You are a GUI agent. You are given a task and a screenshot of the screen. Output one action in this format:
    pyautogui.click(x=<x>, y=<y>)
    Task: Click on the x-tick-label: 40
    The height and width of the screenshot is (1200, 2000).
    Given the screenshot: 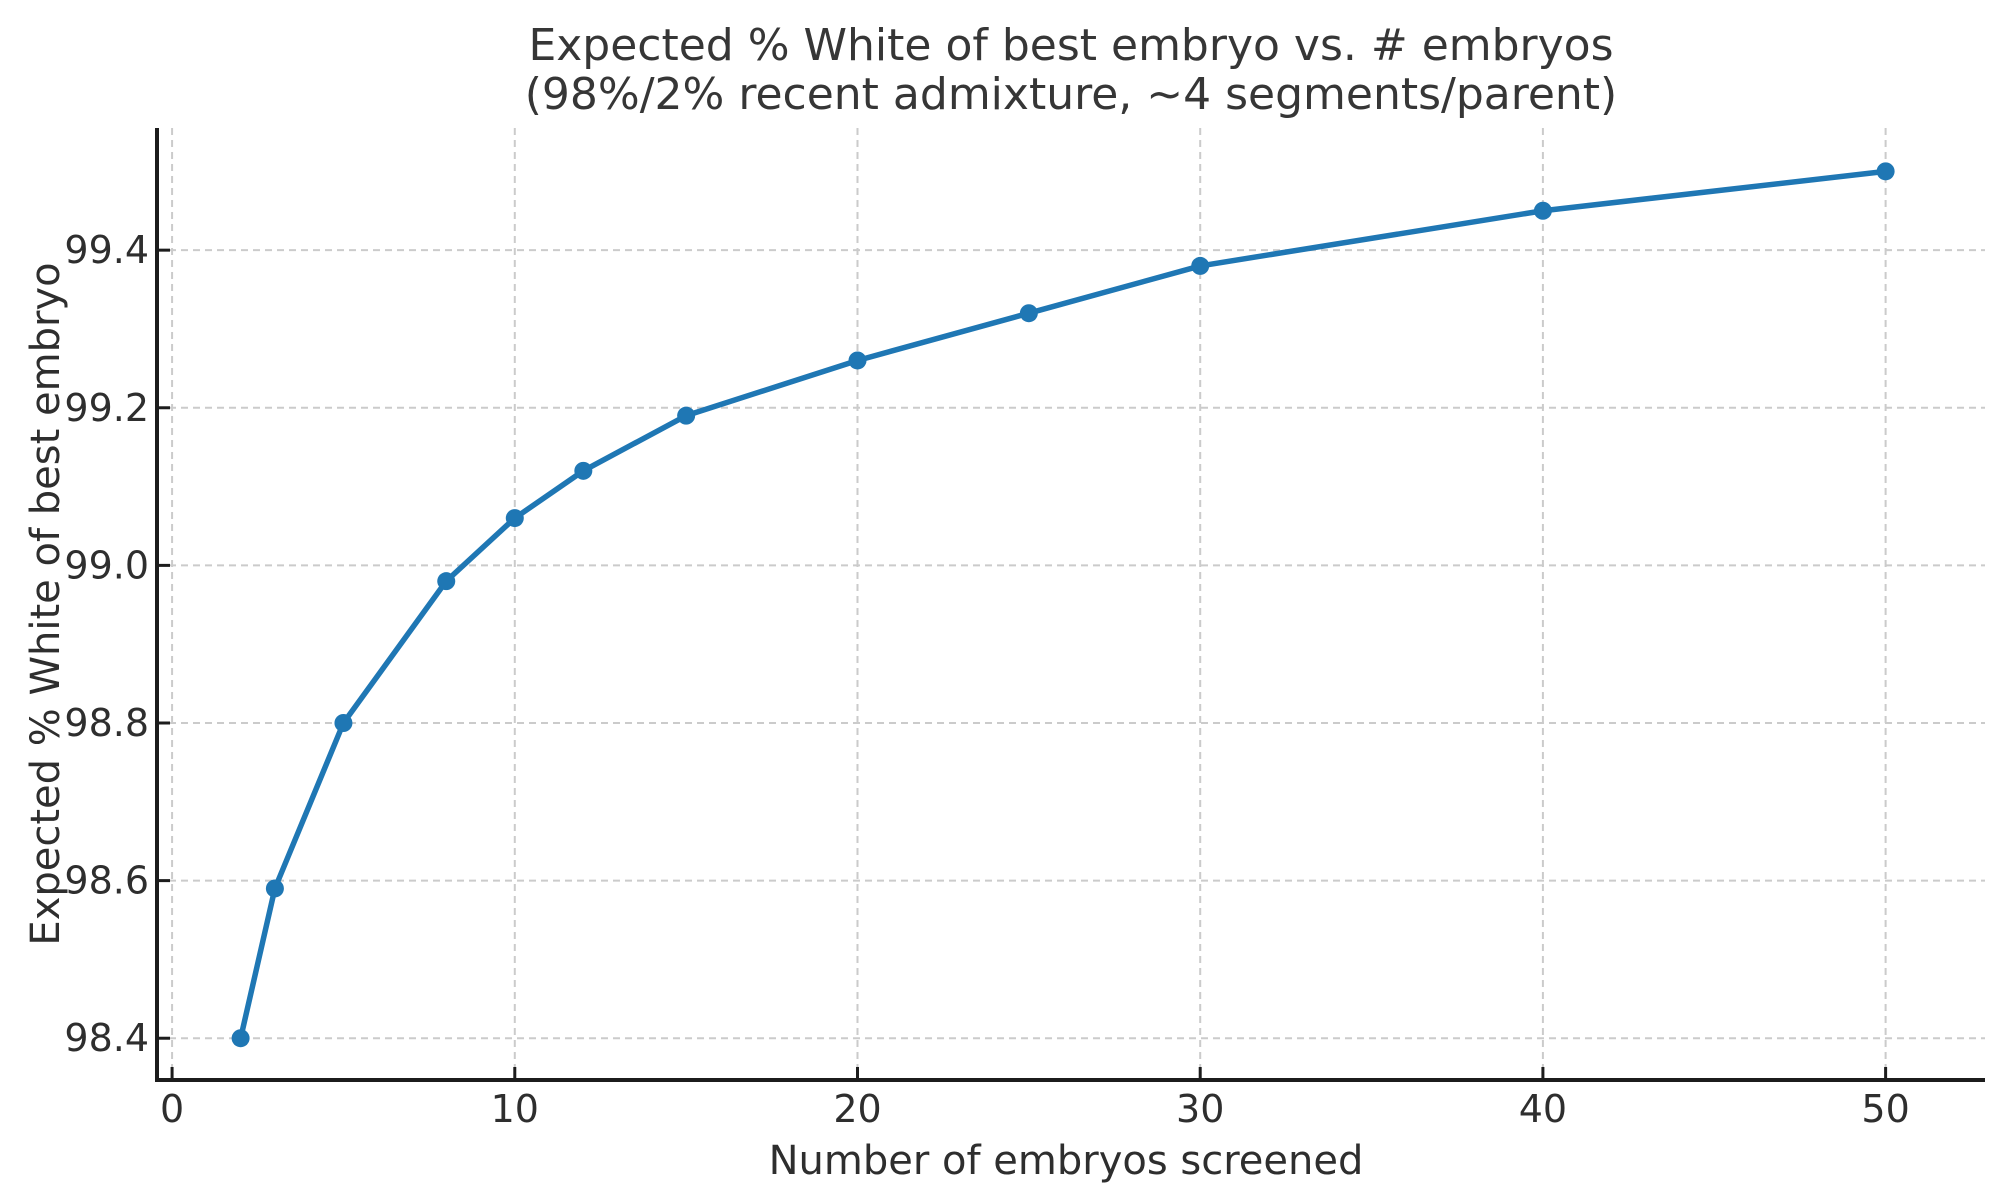 What is the action you would take?
    pyautogui.click(x=1543, y=1109)
    